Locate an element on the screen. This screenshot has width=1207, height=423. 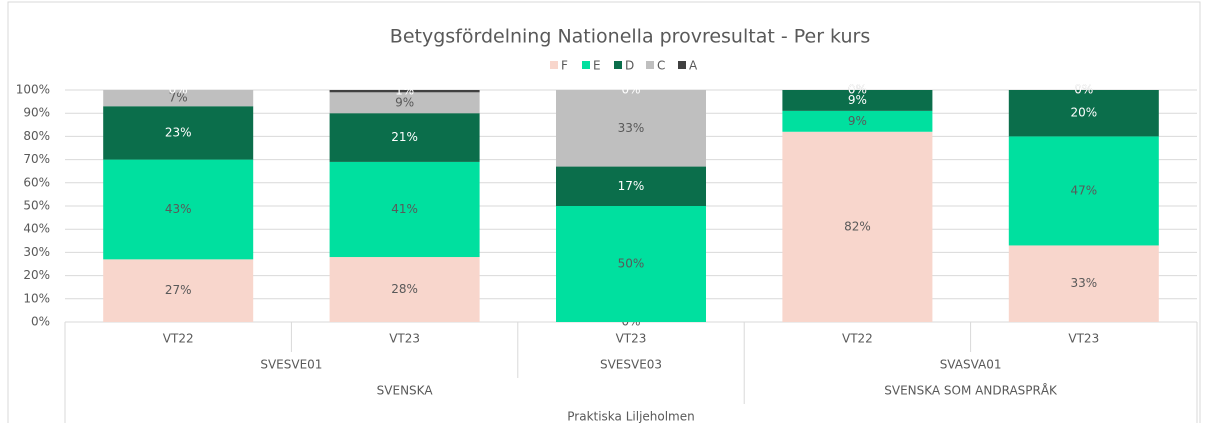
data-label: 28% is located at coordinates (404, 289).